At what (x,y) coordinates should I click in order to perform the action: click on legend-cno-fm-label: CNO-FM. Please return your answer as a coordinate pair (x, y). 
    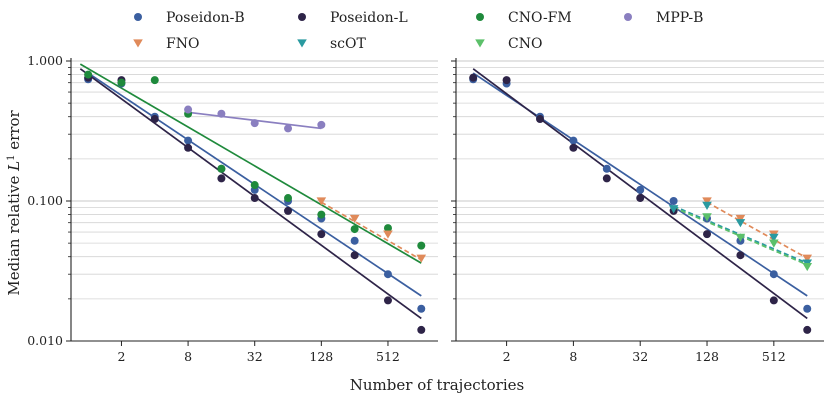
    Looking at the image, I should click on (540, 18).